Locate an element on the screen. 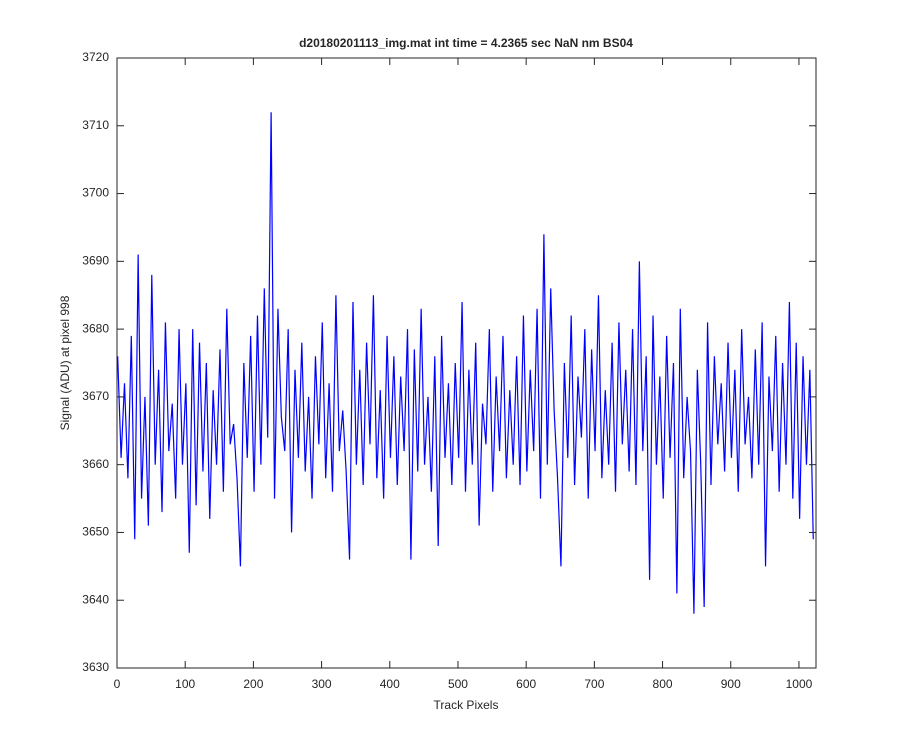 Image resolution: width=900 pixels, height=750 pixels. x-tick-label: 500 is located at coordinates (458, 684).